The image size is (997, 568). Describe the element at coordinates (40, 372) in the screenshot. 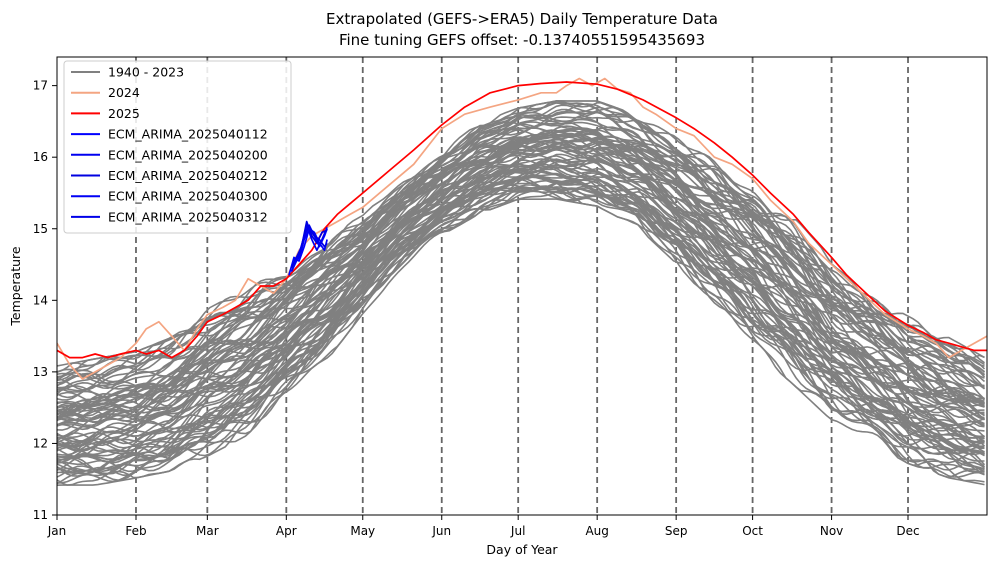

I see `y-tick-label: 13` at that location.